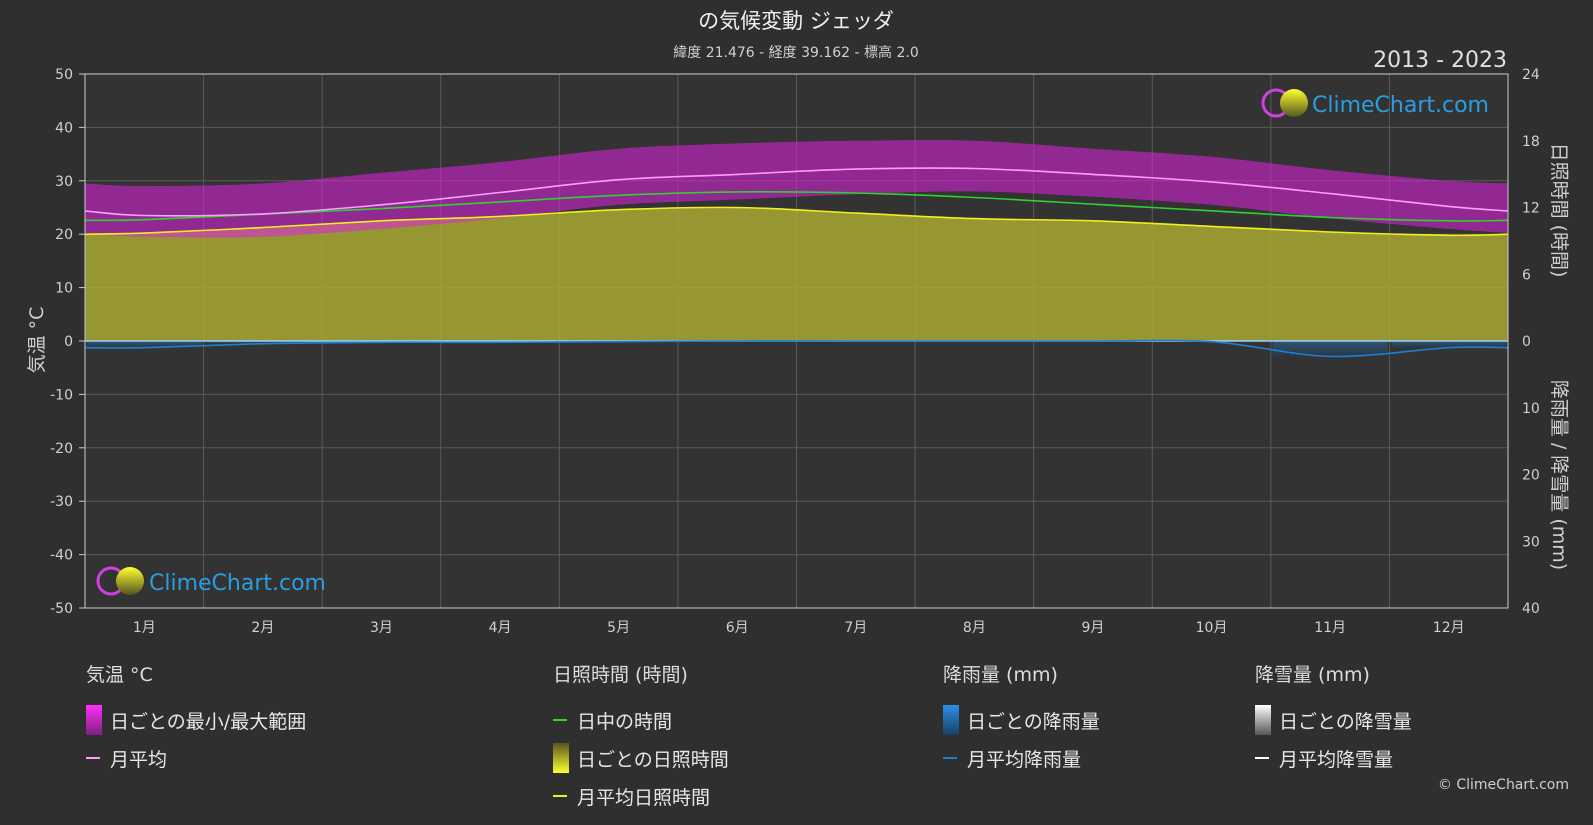  What do you see at coordinates (1092, 628) in the screenshot?
I see `x-tick-label: 9月` at bounding box center [1092, 628].